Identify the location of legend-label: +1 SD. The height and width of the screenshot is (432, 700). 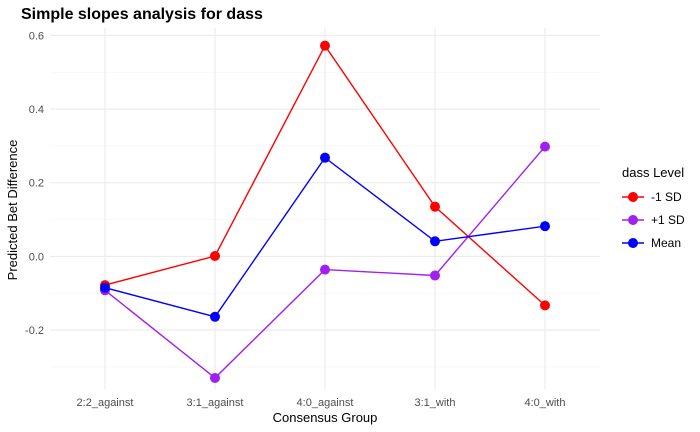
(668, 220).